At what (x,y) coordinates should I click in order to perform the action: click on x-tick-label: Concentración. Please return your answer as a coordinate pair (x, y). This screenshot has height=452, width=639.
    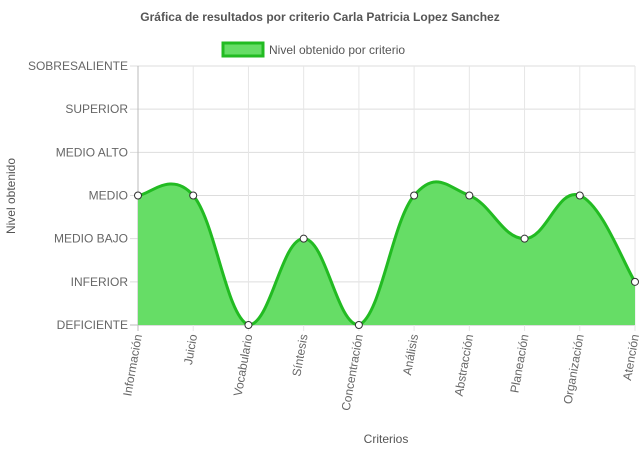
    Looking at the image, I should click on (352, 372).